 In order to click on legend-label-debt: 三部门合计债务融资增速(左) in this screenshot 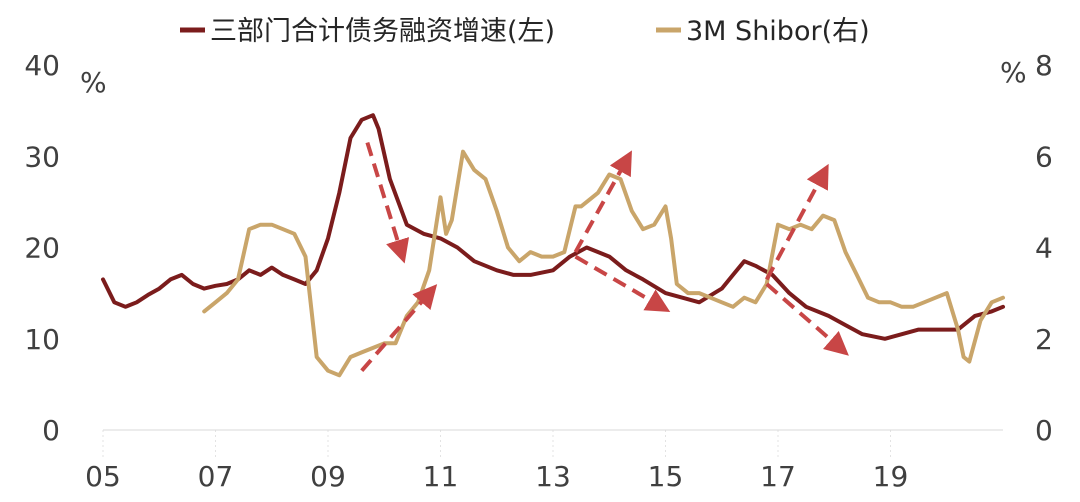, I will do `click(382, 31)`.